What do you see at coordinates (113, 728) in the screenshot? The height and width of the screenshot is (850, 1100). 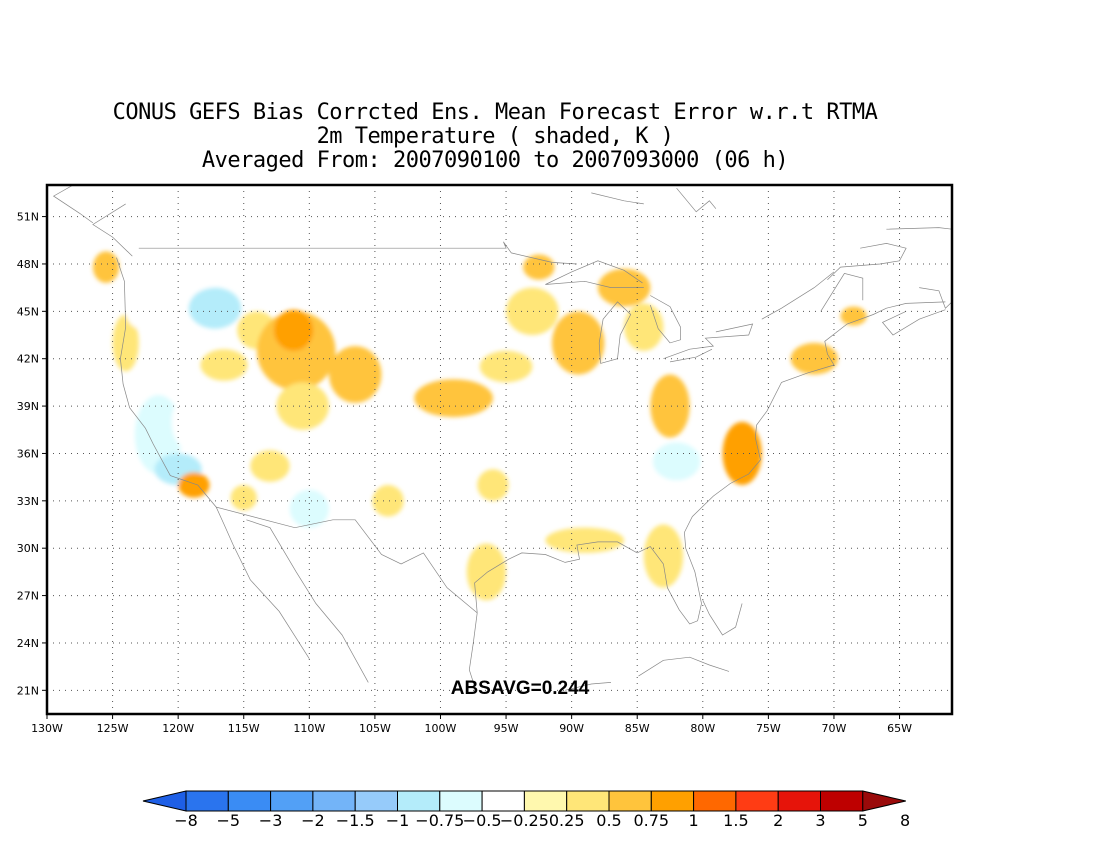 I see `lon-label: 125W` at bounding box center [113, 728].